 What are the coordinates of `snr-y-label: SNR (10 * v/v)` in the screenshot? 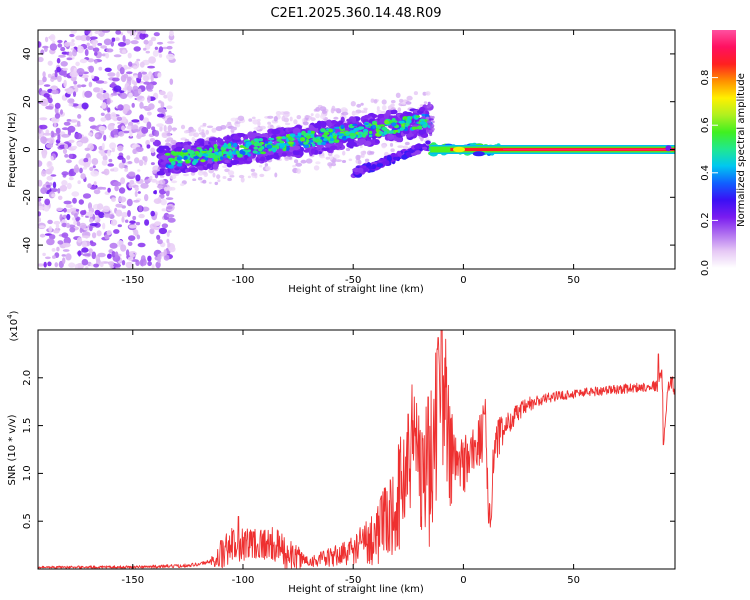 It's located at (12, 449).